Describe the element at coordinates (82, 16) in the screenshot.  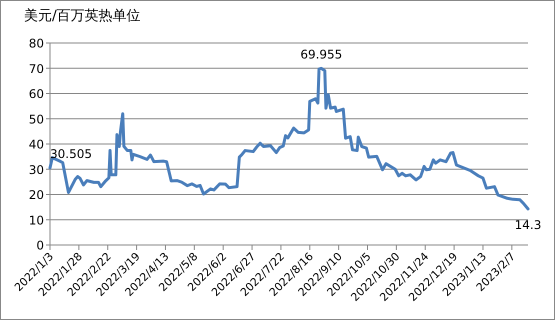
I see `chart-title: 美元/百万英热单位` at that location.